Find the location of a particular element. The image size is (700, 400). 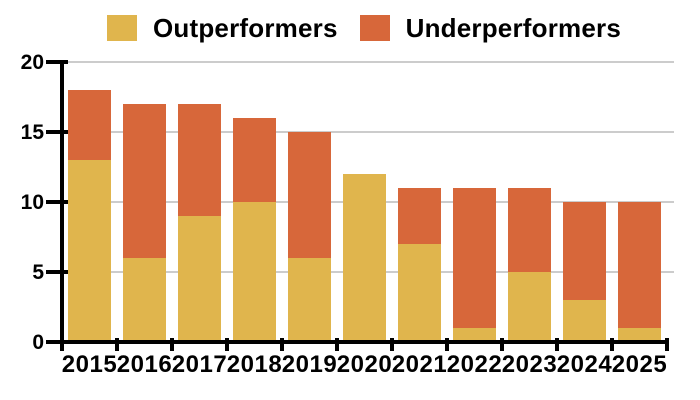

bar-segment-underperformers-2025 is located at coordinates (639, 265).